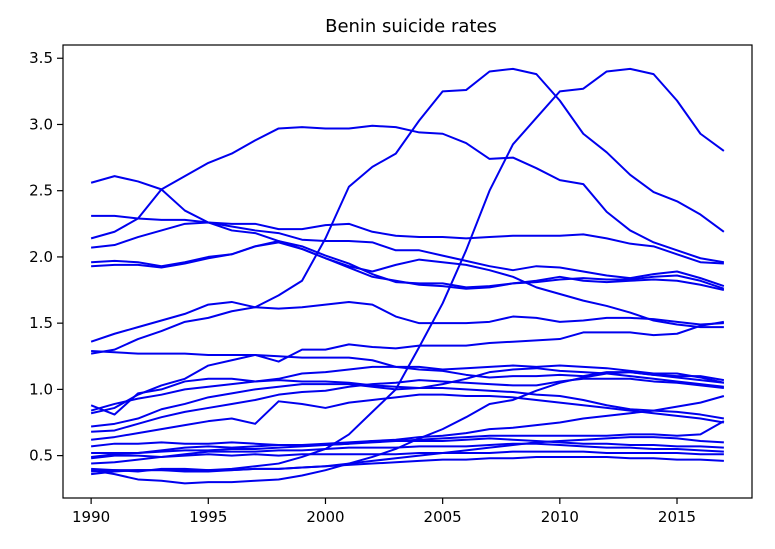 Image resolution: width=775 pixels, height=549 pixels. Describe the element at coordinates (208, 517) in the screenshot. I see `x-tick-label: 1995` at that location.